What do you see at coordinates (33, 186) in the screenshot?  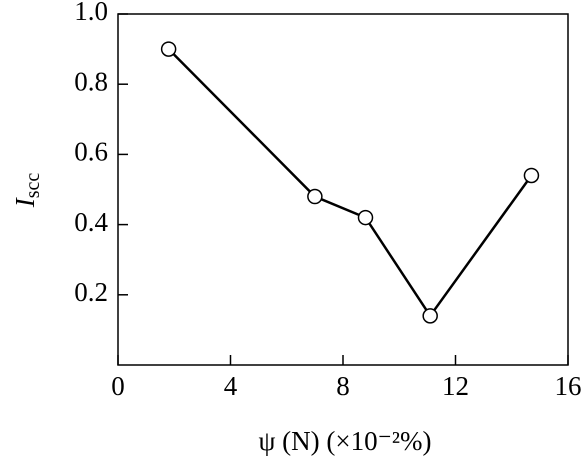 I see `y-label-sub: scc` at bounding box center [33, 186].